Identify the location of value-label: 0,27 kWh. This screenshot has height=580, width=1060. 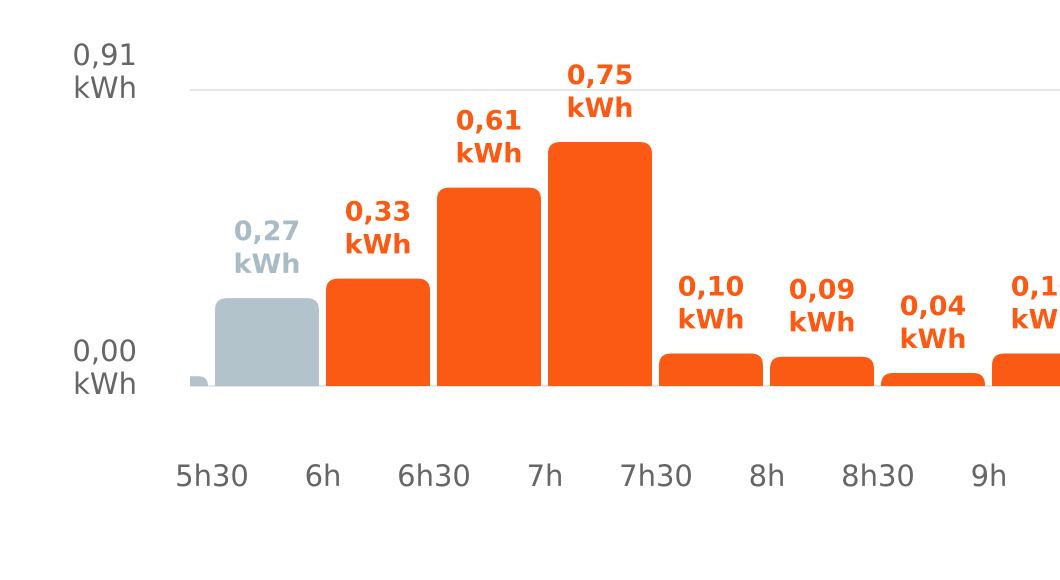
(267, 248).